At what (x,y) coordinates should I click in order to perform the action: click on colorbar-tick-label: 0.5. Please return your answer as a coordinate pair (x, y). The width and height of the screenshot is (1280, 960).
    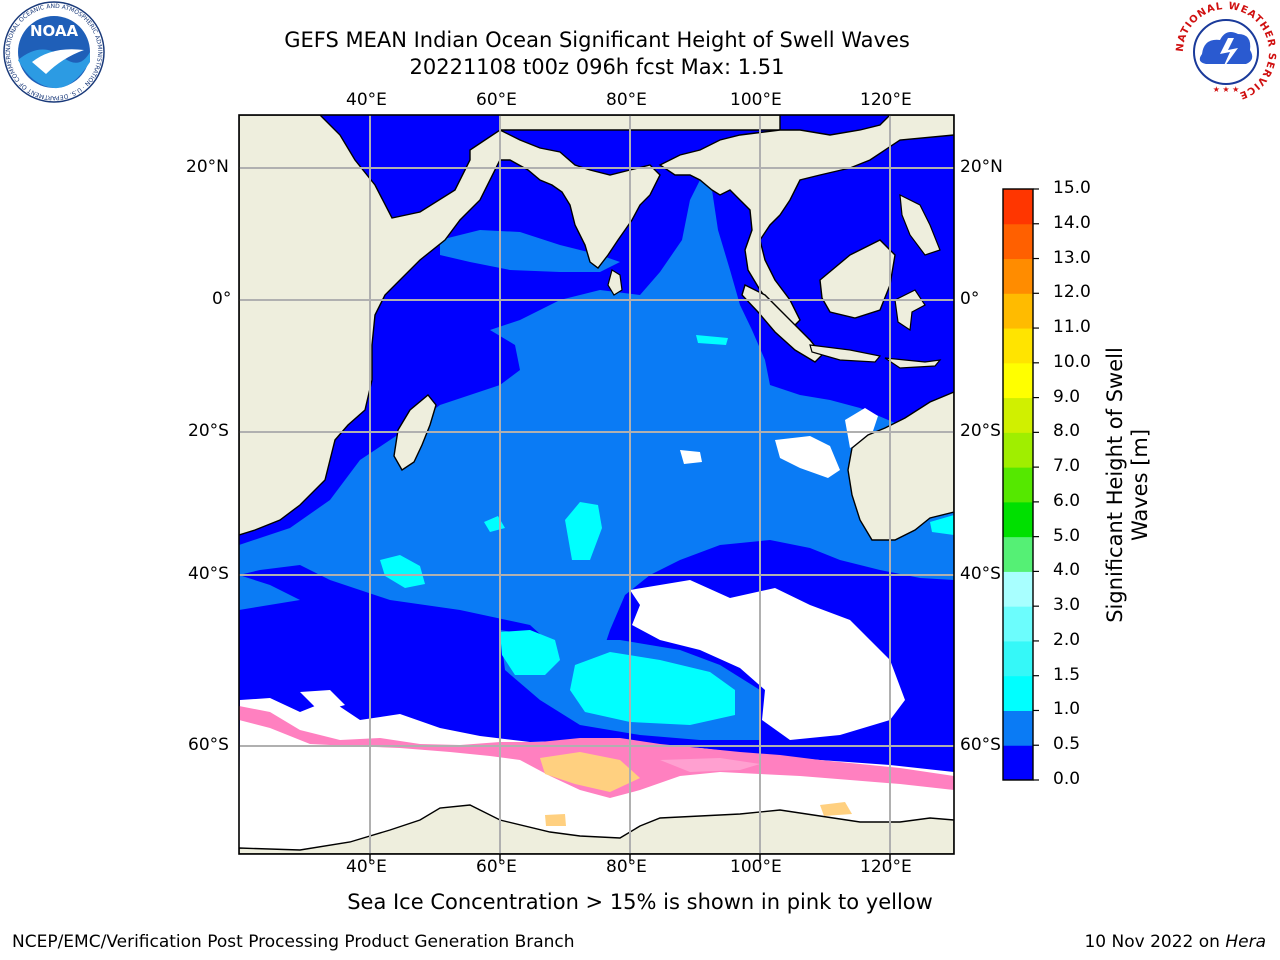
    Looking at the image, I should click on (1067, 744).